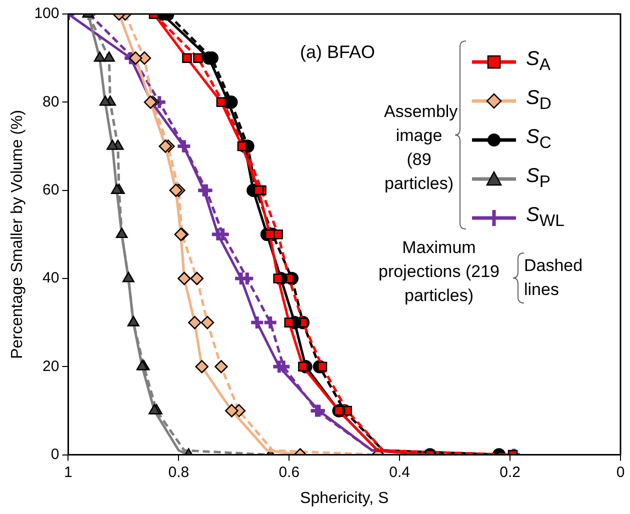 Image resolution: width=630 pixels, height=514 pixels. What do you see at coordinates (179, 472) in the screenshot?
I see `x-tick-label: 0.8` at bounding box center [179, 472].